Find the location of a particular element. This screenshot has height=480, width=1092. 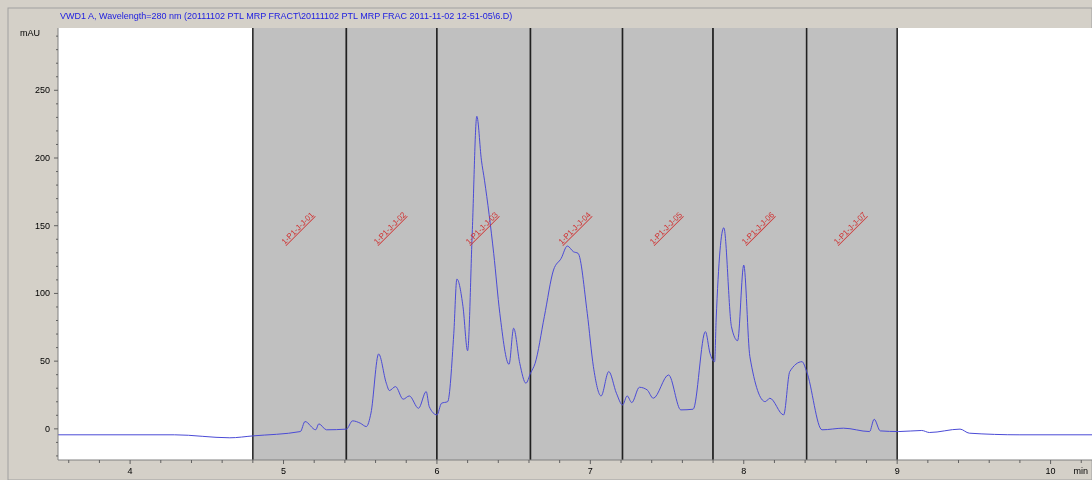

y-tick-label: 100 is located at coordinates (42, 293).